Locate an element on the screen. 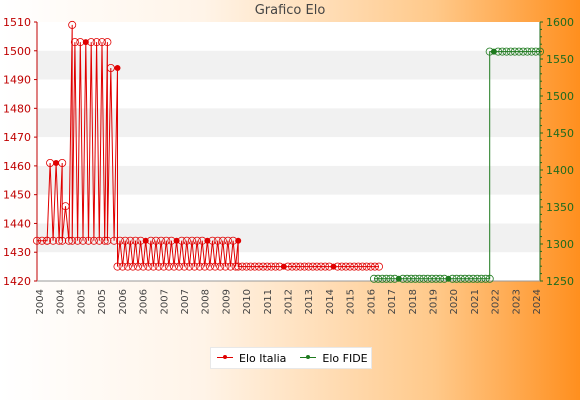  y-left-tick-label: 1420 is located at coordinates (17, 281).